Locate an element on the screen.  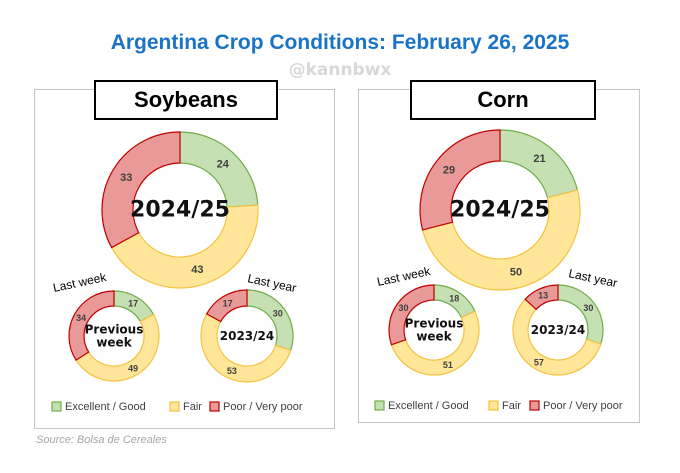
corn-donut-1-center-label: Previous is located at coordinates (434, 324).